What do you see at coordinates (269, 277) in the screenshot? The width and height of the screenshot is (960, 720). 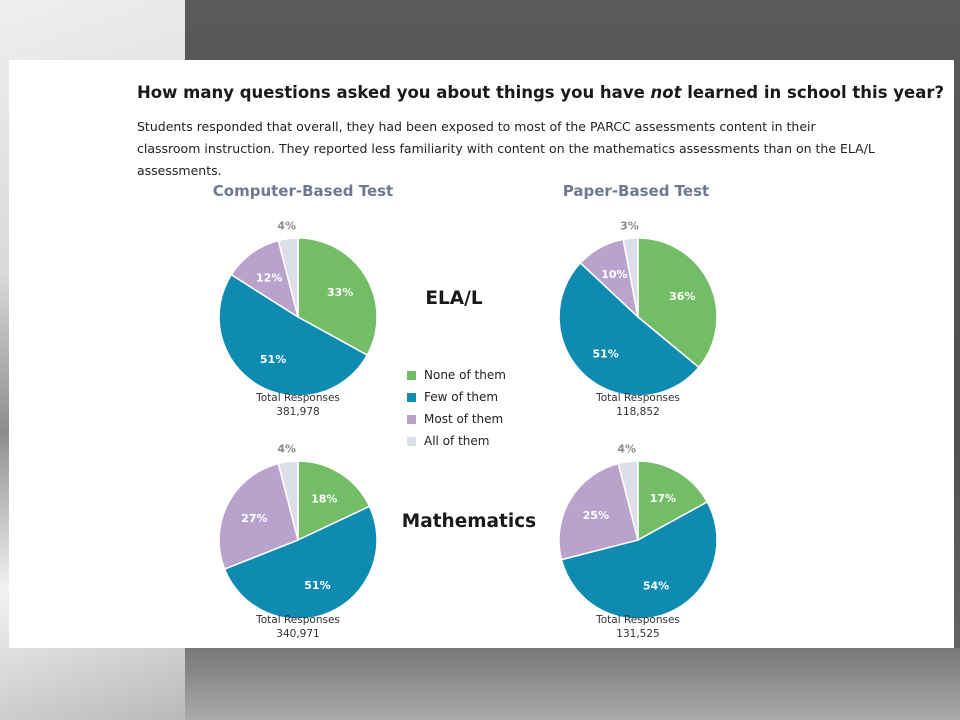 I see `data-label: 12%` at bounding box center [269, 277].